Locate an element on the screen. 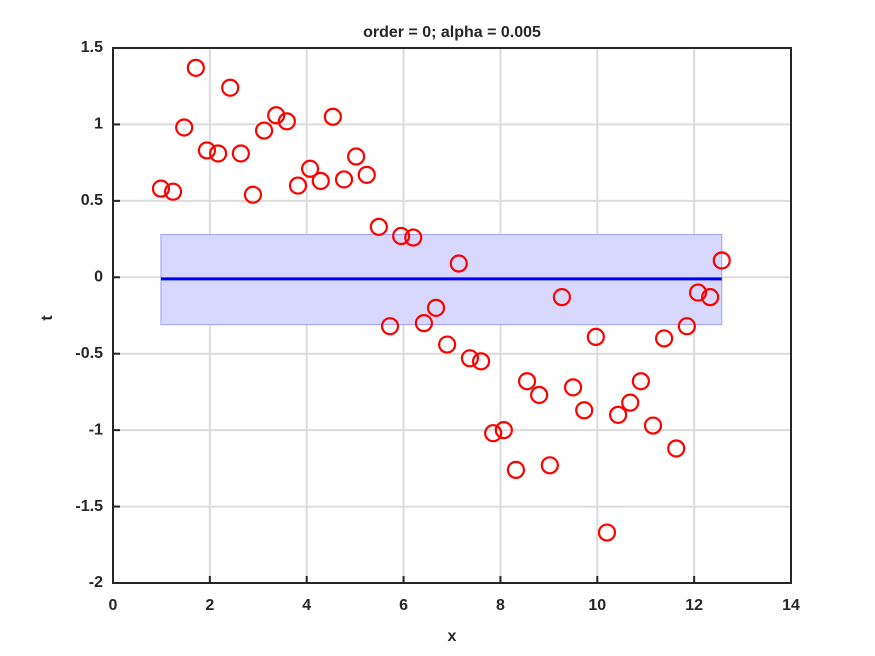 This screenshot has height=656, width=875. x-tick-label: 14 is located at coordinates (791, 605).